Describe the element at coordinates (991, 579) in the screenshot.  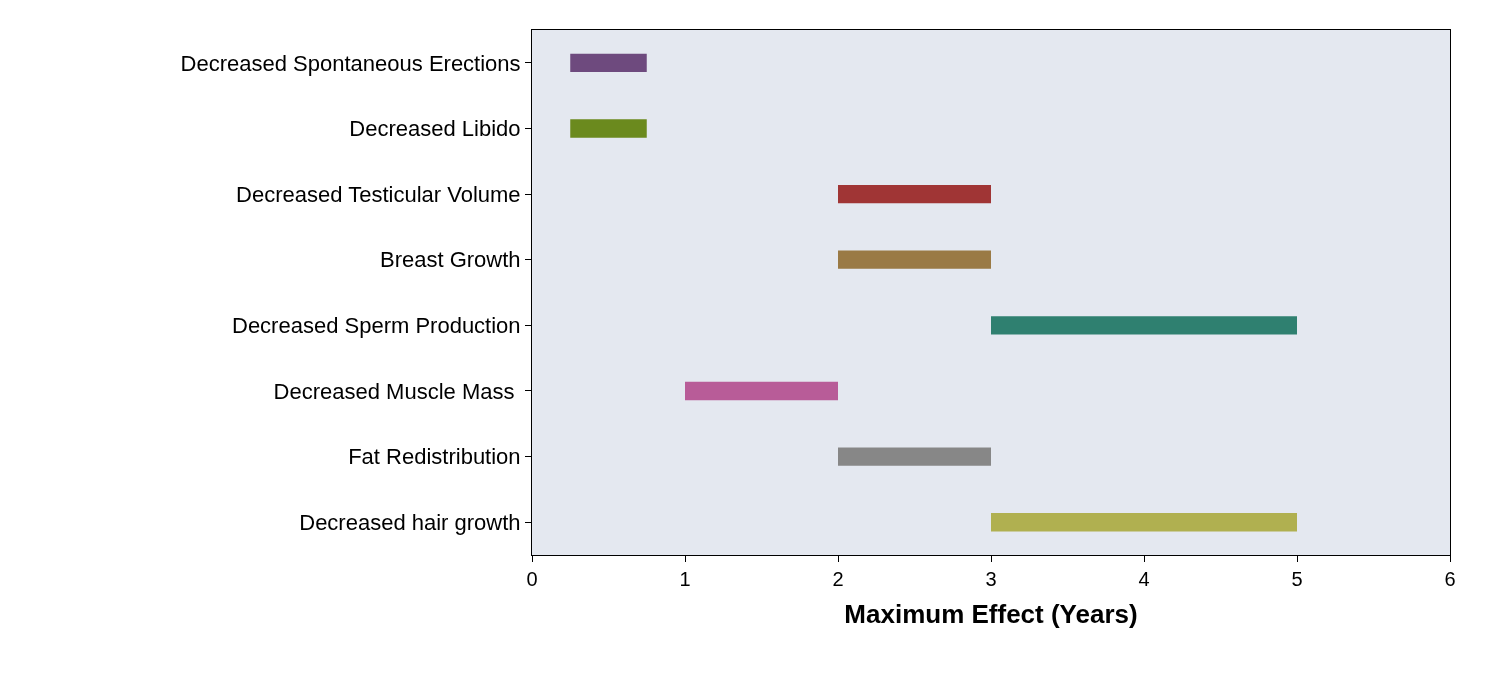
I see `x-tick-label: 3` at that location.